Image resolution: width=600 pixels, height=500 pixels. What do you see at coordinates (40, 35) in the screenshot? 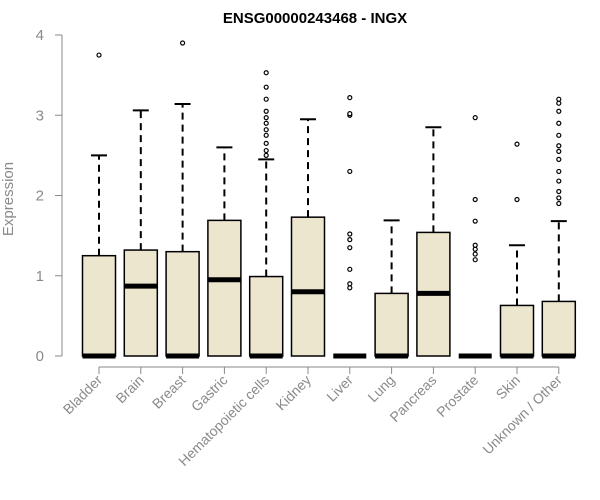
I see `y-tick-label: 4` at bounding box center [40, 35].